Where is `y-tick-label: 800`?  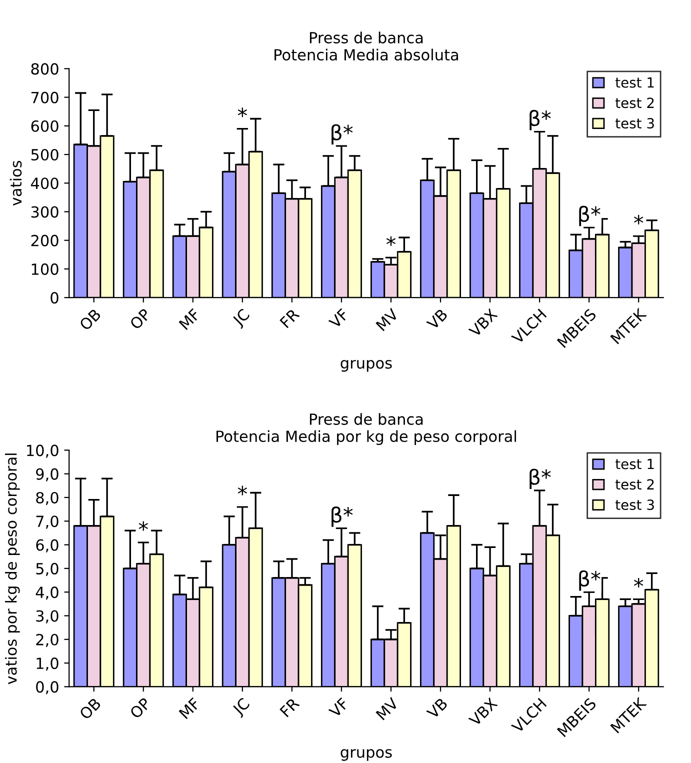 y-tick-label: 800 is located at coordinates (44, 69).